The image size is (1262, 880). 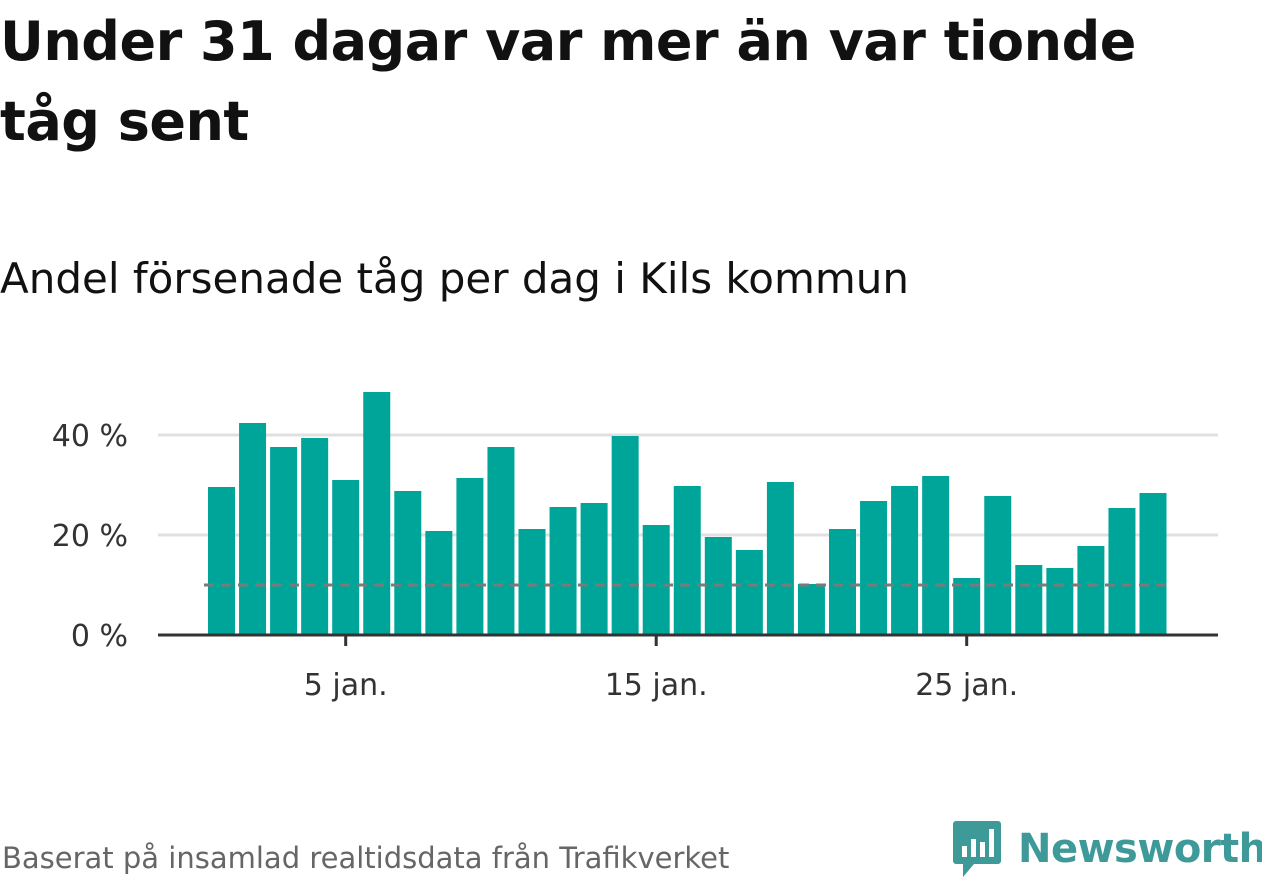 I want to click on y-tick-label: 40 %, so click(x=90, y=436).